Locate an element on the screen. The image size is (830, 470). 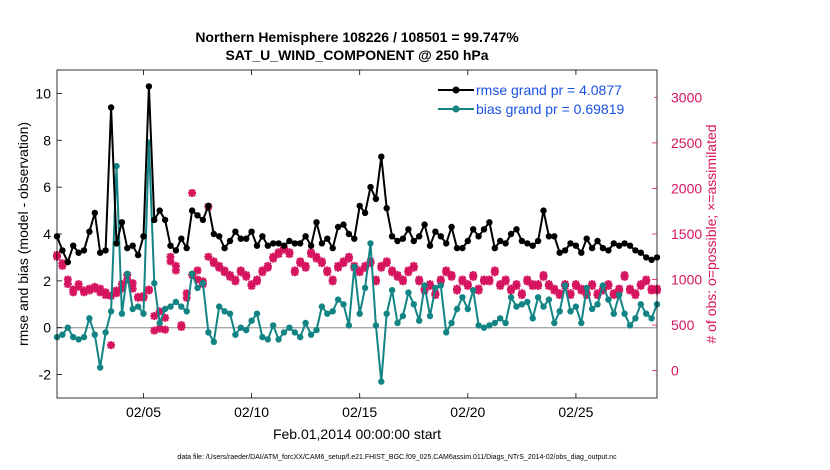
obs-possible-point is located at coordinates (197, 270).